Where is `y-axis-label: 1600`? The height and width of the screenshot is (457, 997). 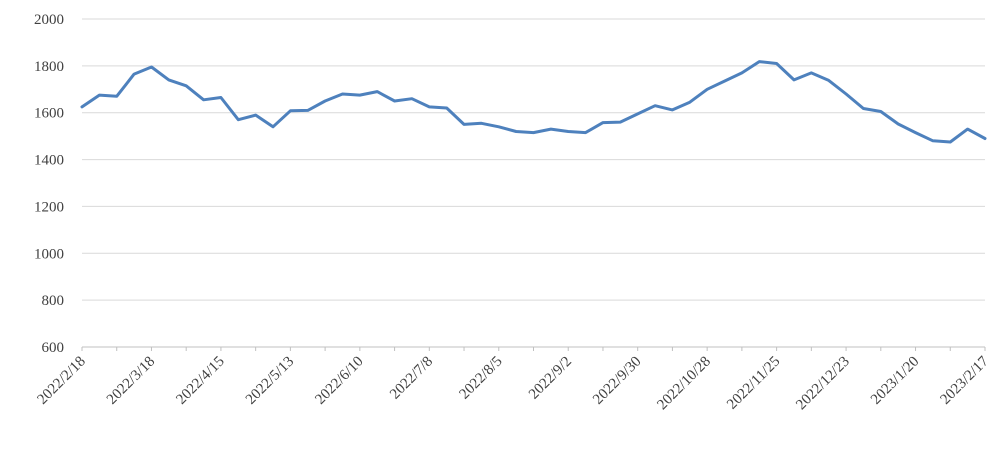 y-axis-label: 1600 is located at coordinates (49, 114).